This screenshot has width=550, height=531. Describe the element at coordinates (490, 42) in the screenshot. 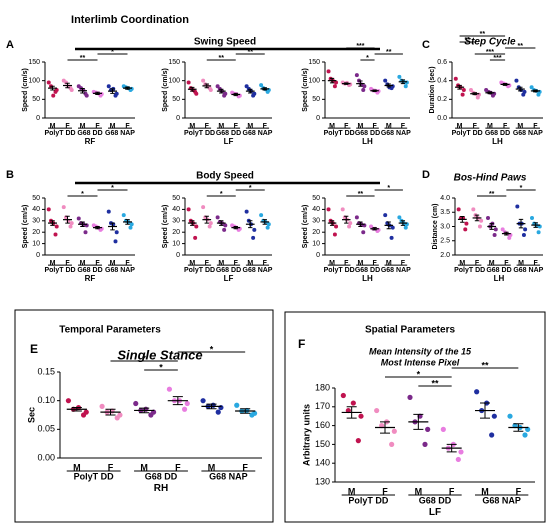

I see `section-title: Step Cycle` at that location.